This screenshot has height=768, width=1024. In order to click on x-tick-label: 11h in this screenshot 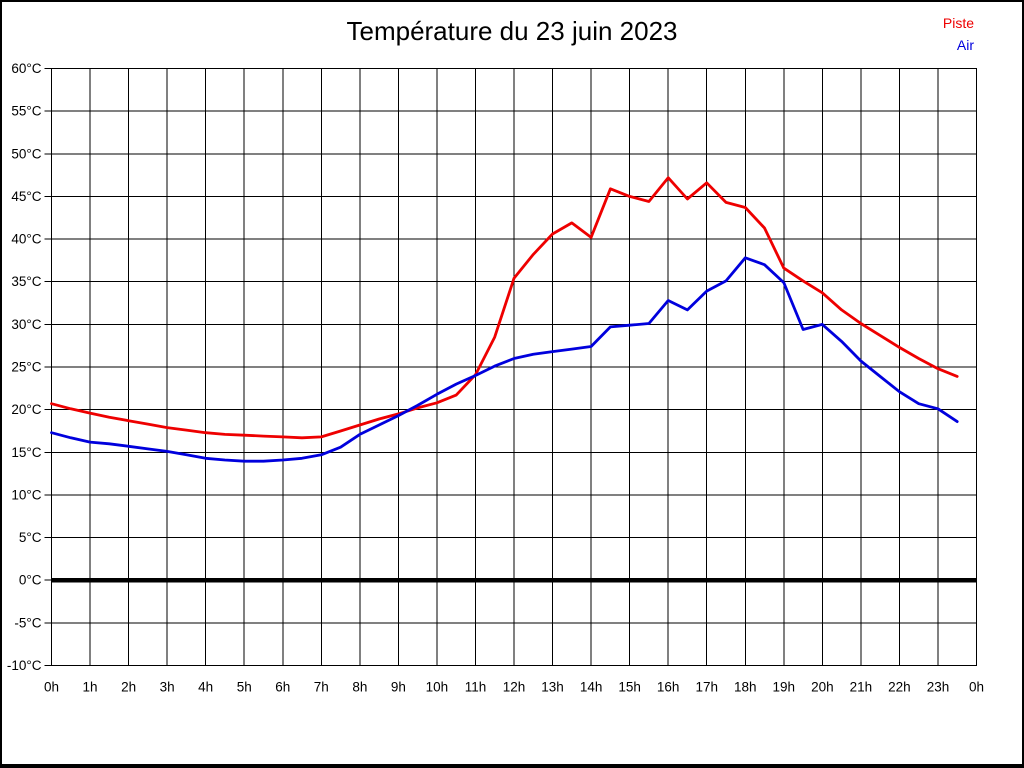, I will do `click(476, 687)`.